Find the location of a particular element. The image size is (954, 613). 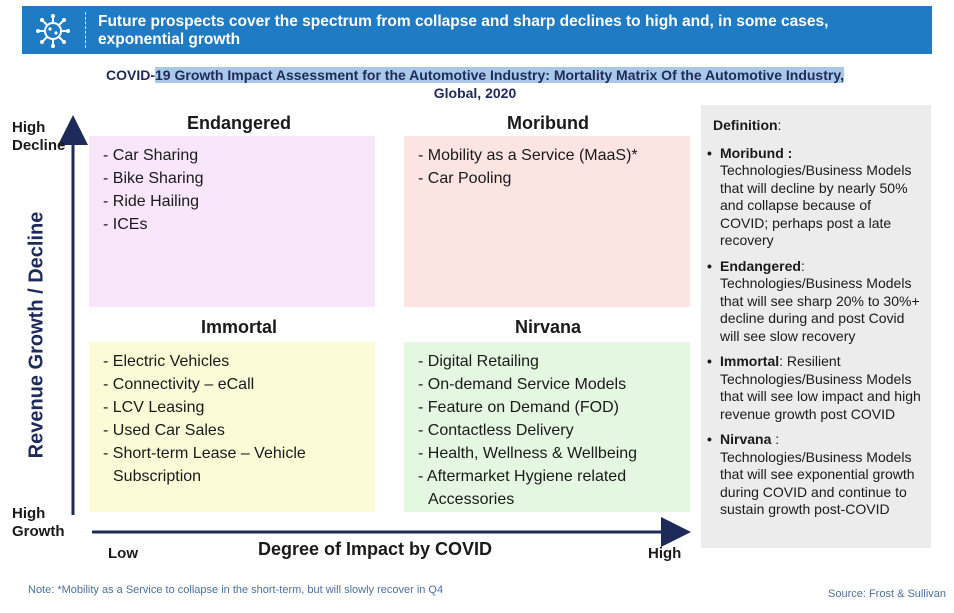

y-axis-top-label: High Decline is located at coordinates (39, 136).